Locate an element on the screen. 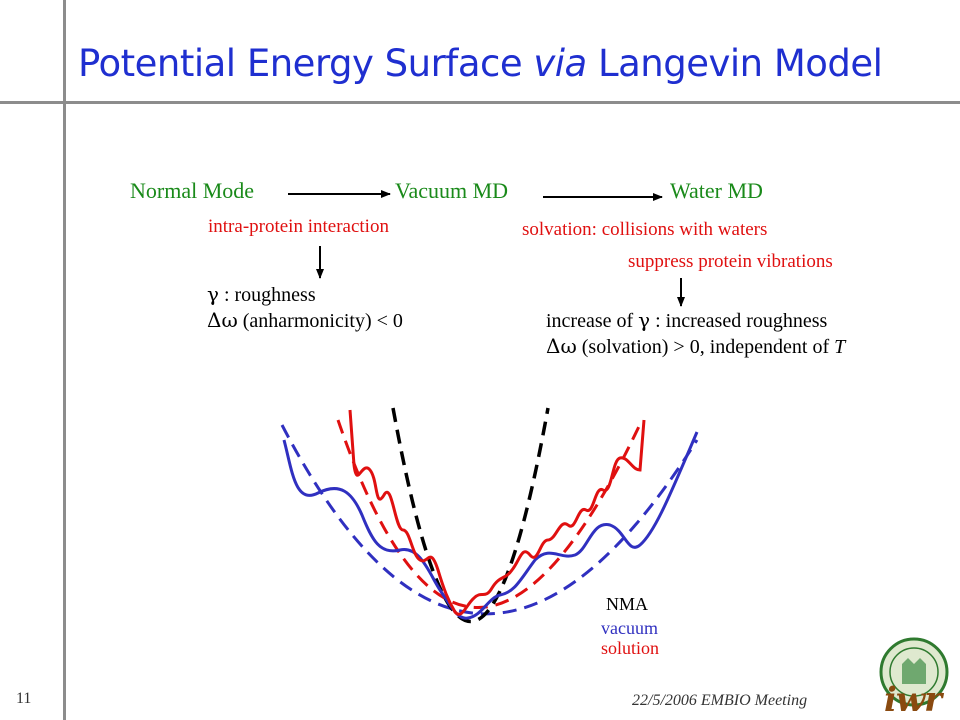 This screenshot has height=720, width=960. legend-vacuum: vacuum is located at coordinates (629, 628).